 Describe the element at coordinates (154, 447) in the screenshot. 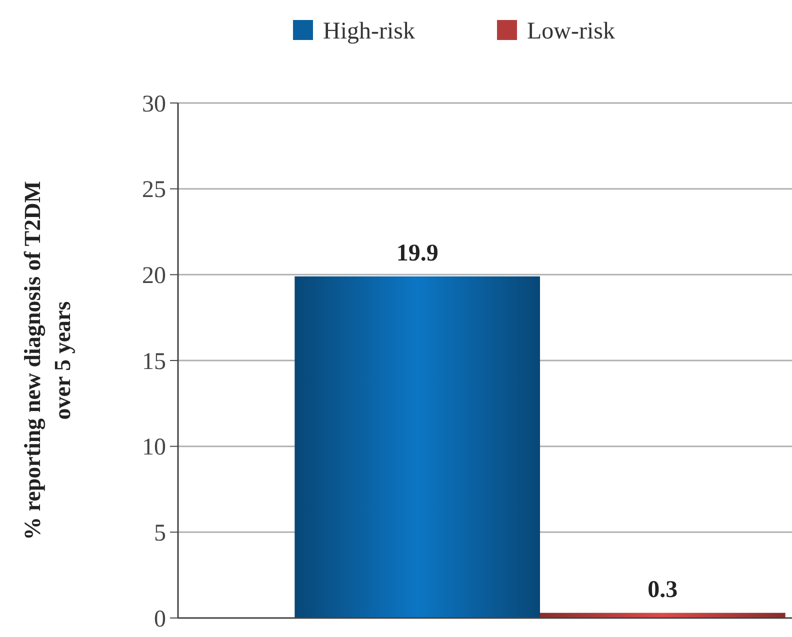

I see `y-tick-label: 10` at that location.